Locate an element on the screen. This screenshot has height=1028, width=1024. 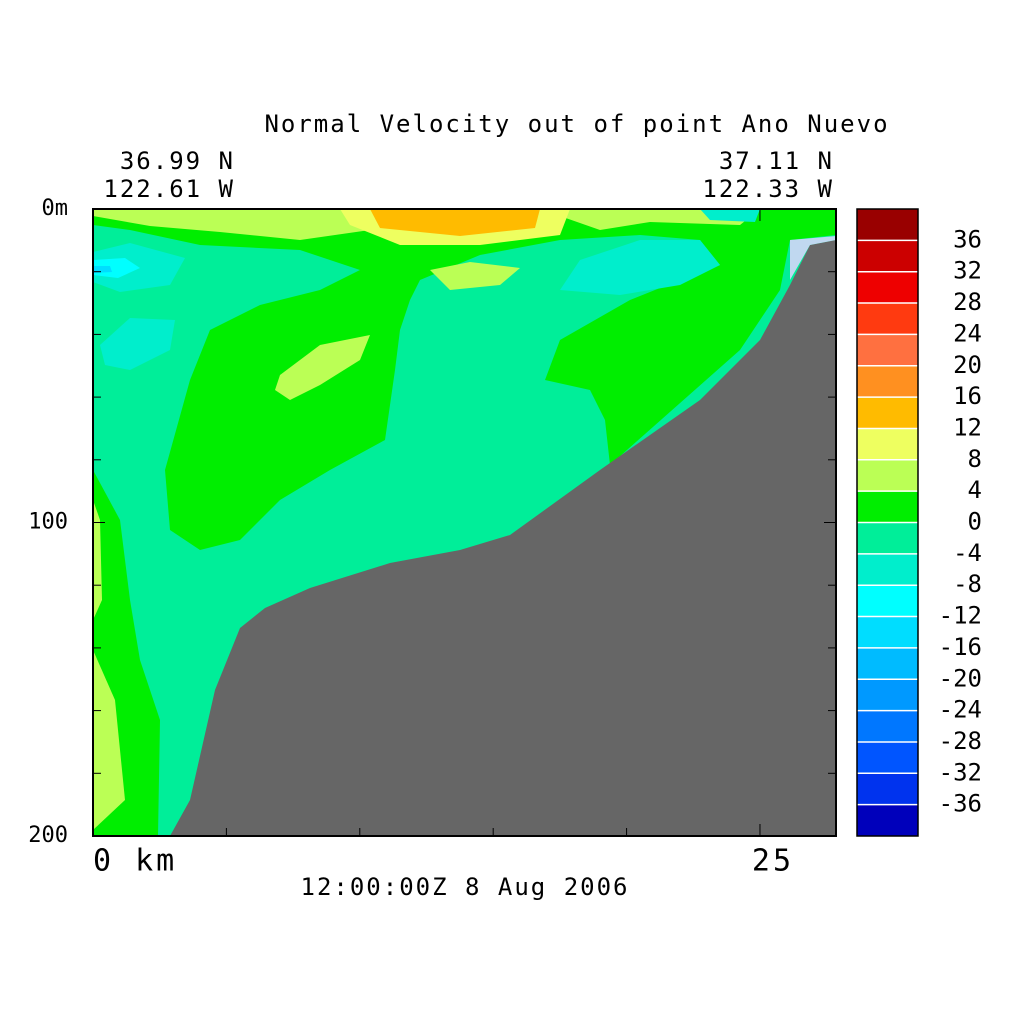
time-label: 12:00:00Z 8 Aug 2006 is located at coordinates (465, 887).